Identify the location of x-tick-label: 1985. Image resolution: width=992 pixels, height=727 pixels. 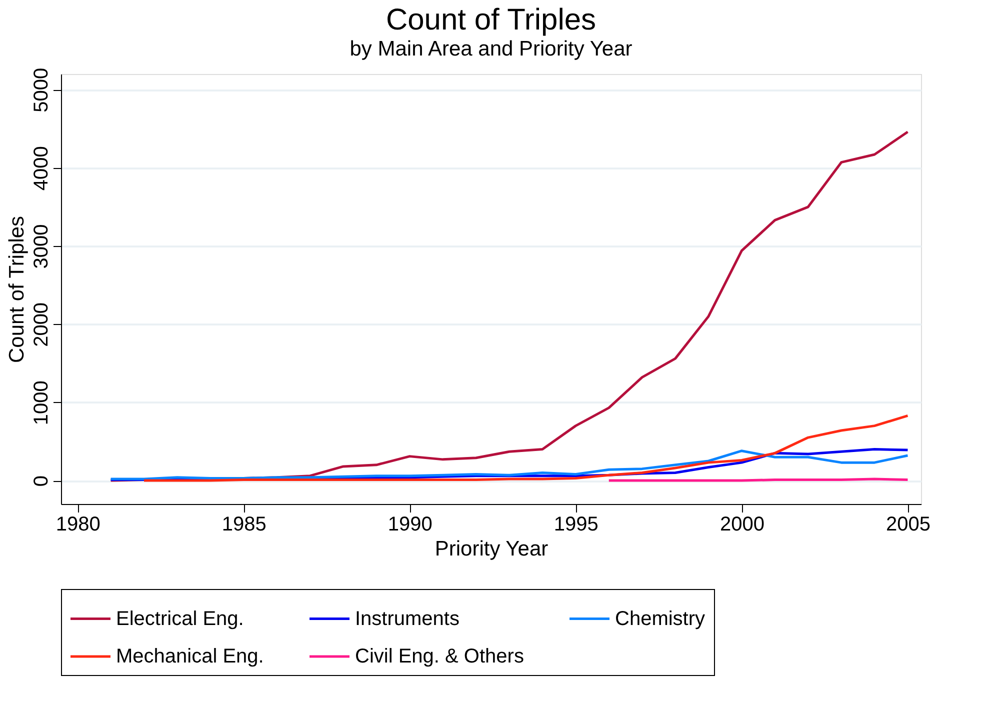
(244, 525).